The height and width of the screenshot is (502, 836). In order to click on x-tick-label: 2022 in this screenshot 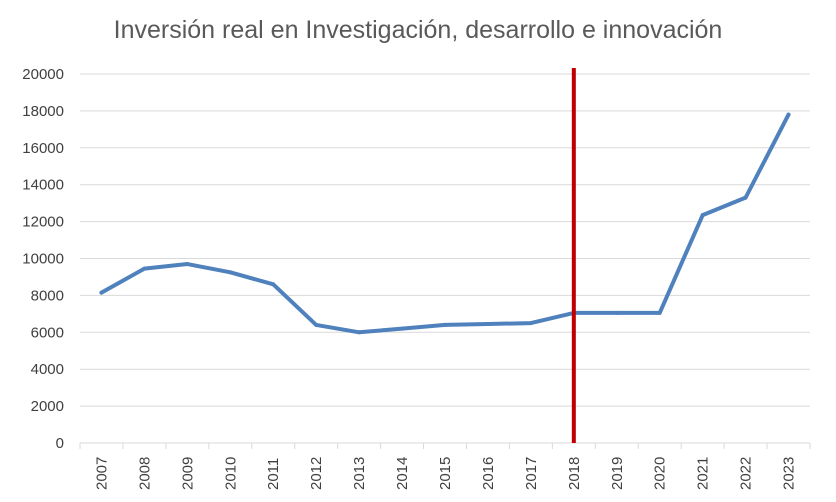, I will do `click(746, 473)`.